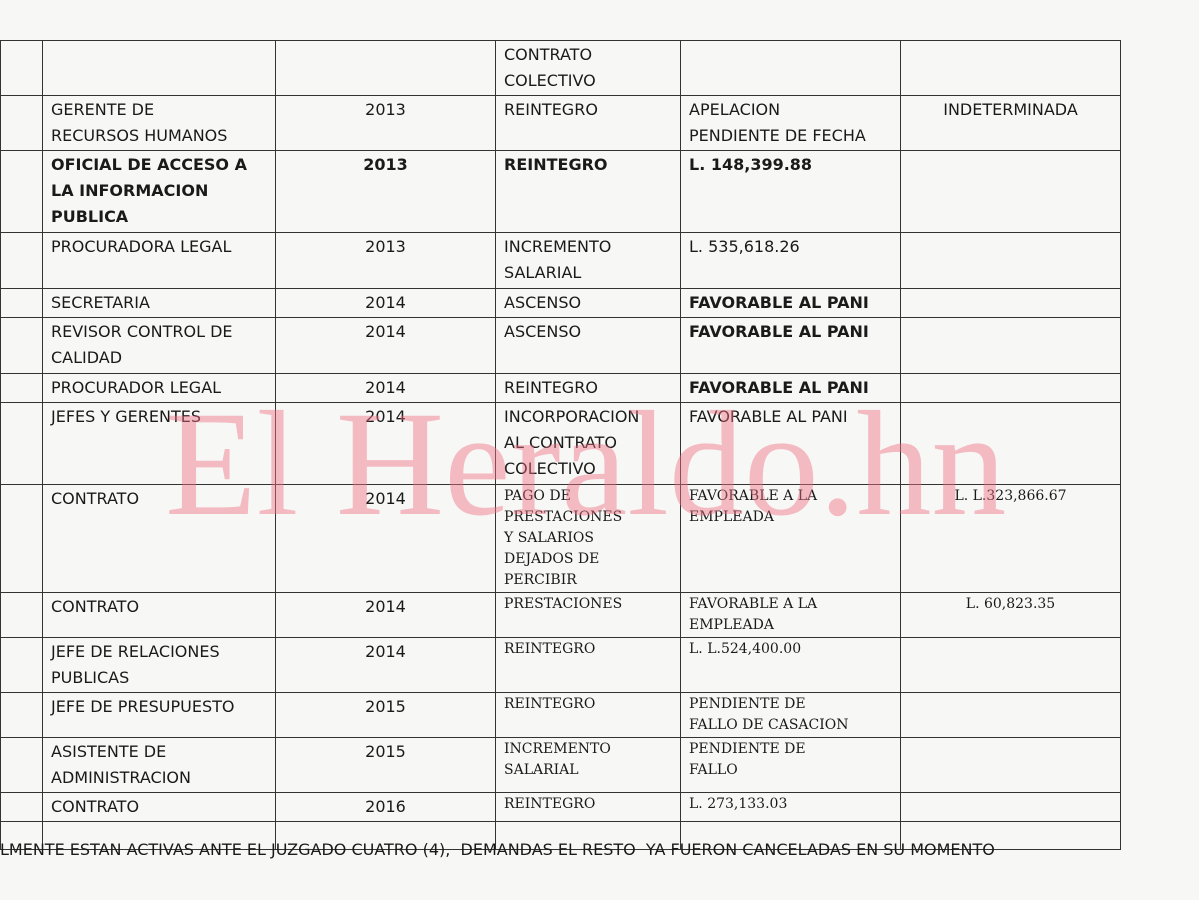 The width and height of the screenshot is (1199, 900). Describe the element at coordinates (159, 260) in the screenshot. I see `table-cell: PROCURADORA LEGAL` at that location.